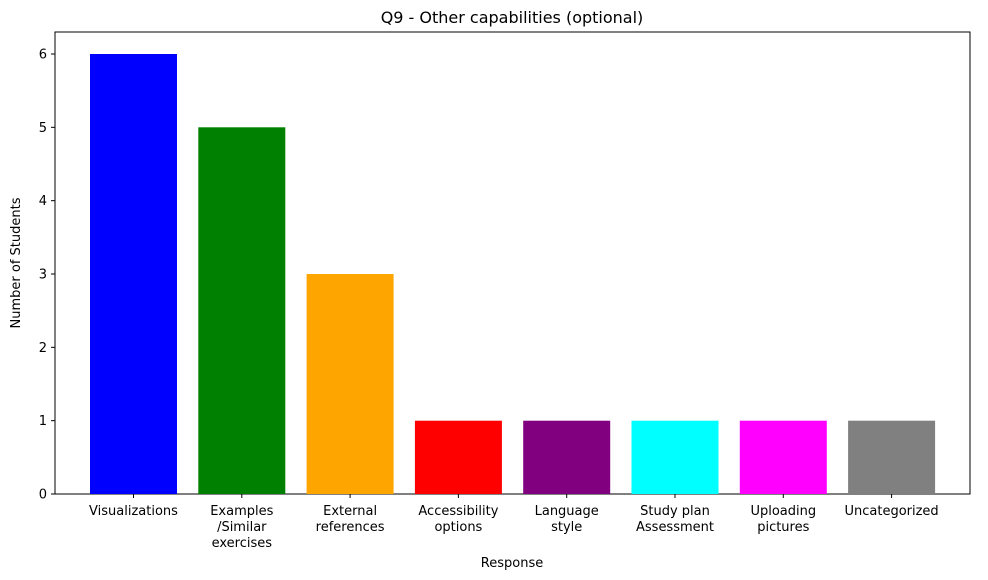 This screenshot has height=580, width=988. I want to click on y-tick-label: 6, so click(43, 55).